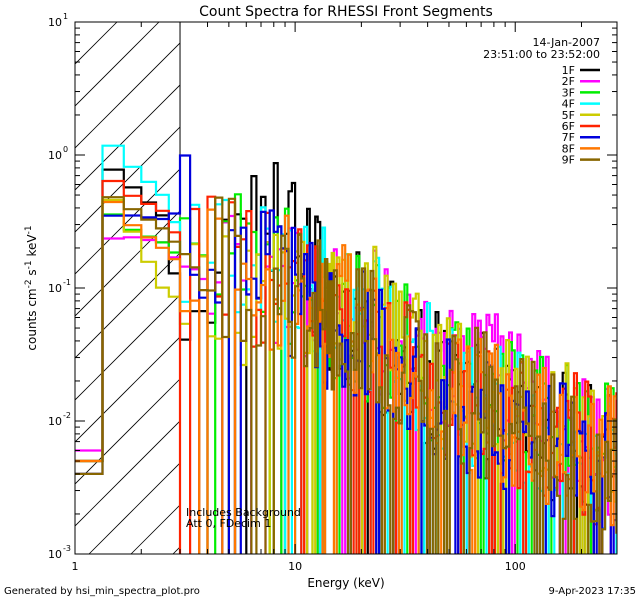 The image size is (640, 600). Describe the element at coordinates (32, 247) in the screenshot. I see `y-axis-label-part: keV` at that location.